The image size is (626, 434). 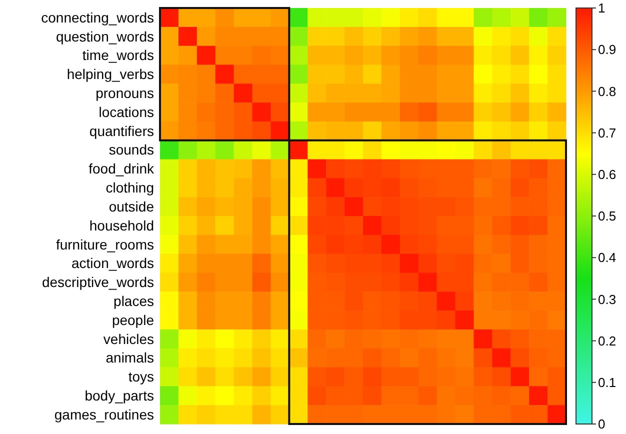 What do you see at coordinates (602, 424) in the screenshot?
I see `color-bar-label: 0` at bounding box center [602, 424].